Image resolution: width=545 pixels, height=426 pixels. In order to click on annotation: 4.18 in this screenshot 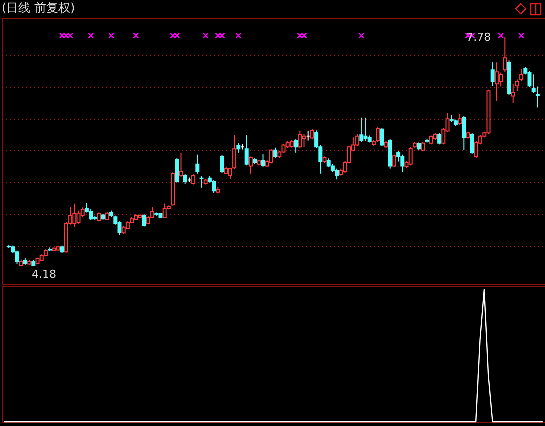, I will do `click(44, 274)`.